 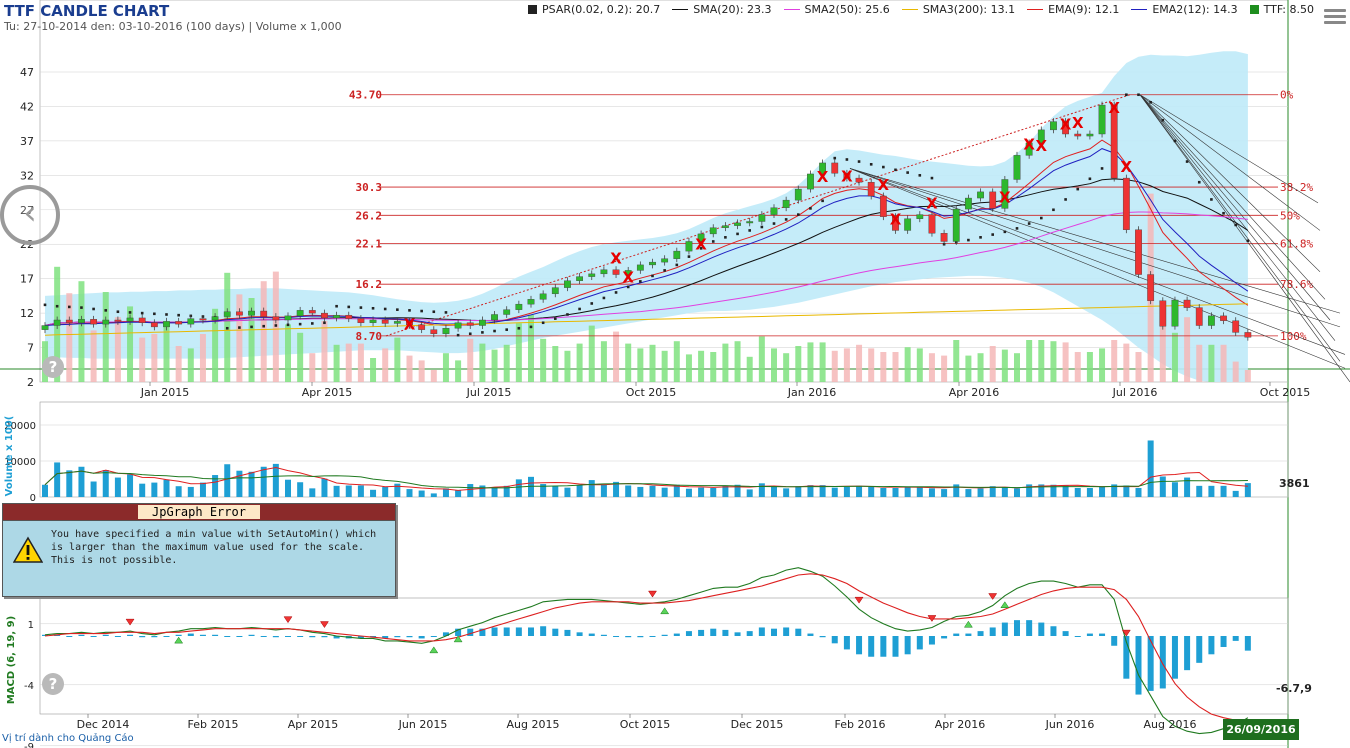 I want to click on legend-item: SMA3(200): 13.1, so click(x=958, y=9).